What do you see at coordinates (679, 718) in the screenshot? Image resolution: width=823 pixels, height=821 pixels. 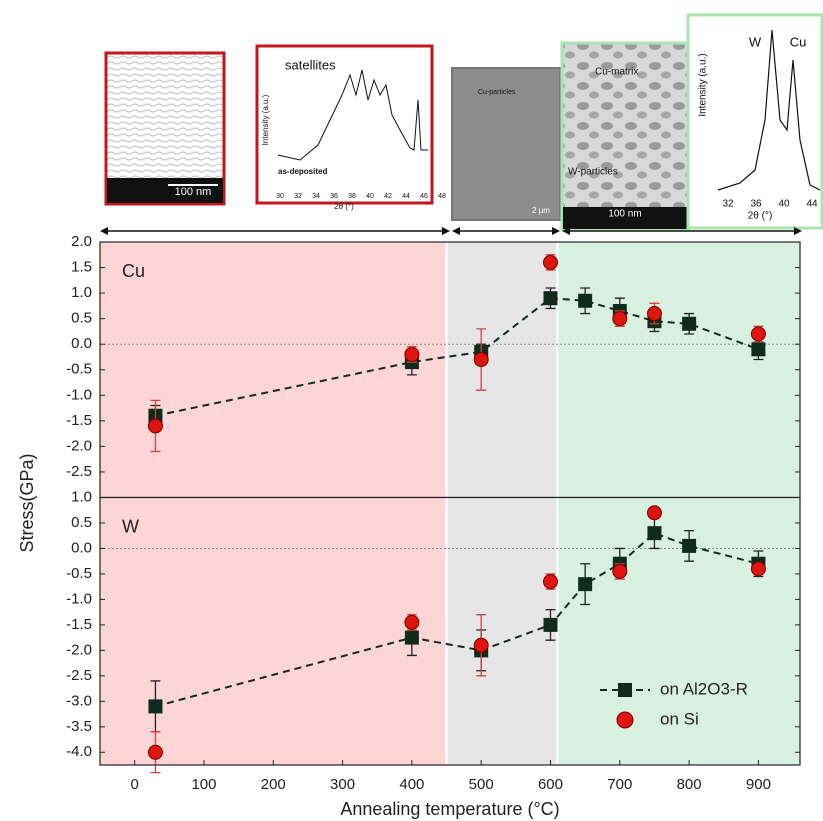 I see `legend-label: on Si` at bounding box center [679, 718].